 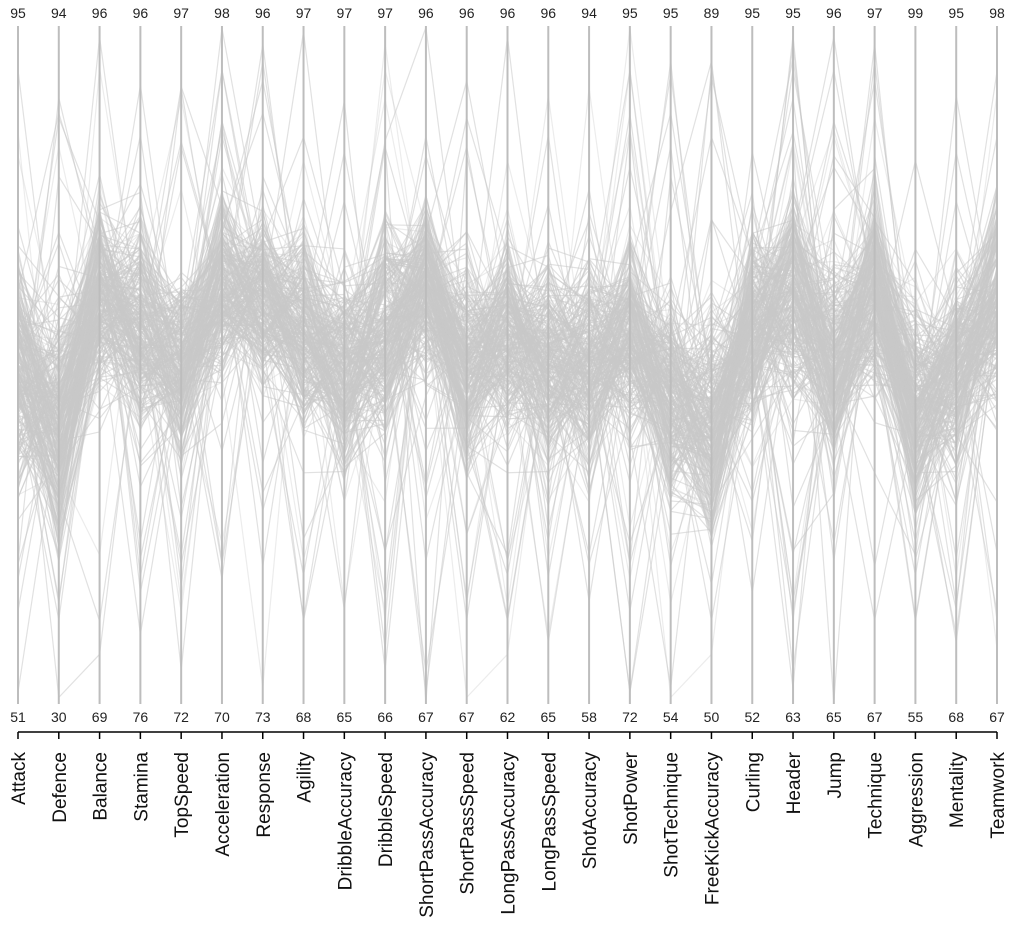 I want to click on axis-min-label: 69, so click(x=100, y=717).